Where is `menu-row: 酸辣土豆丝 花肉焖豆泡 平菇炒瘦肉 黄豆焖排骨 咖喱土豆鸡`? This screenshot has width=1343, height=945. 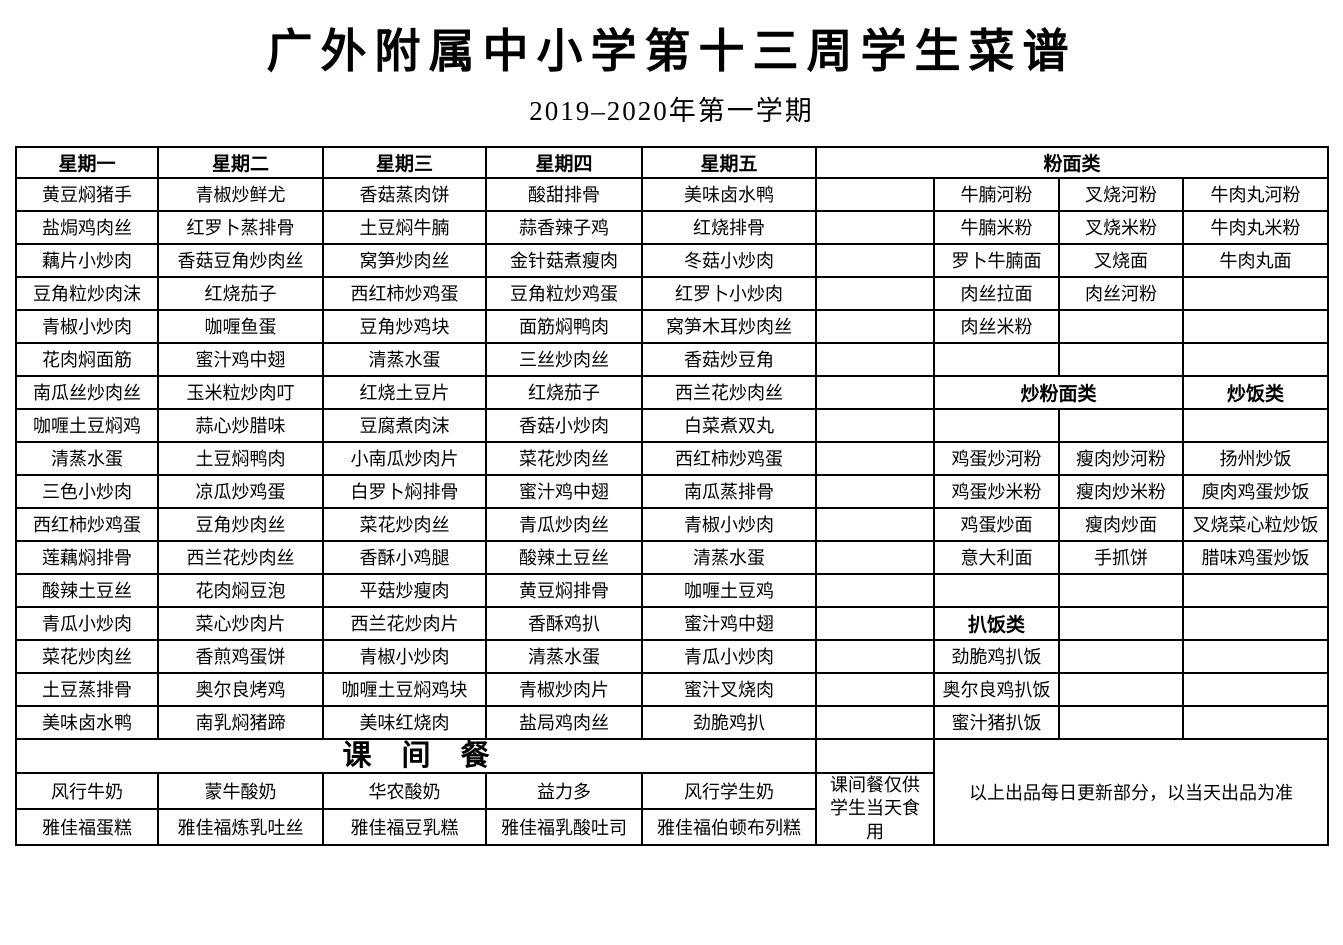 menu-row: 酸辣土豆丝 花肉焖豆泡 平菇炒瘦肉 黄豆焖排骨 咖喱土豆鸡 is located at coordinates (672, 590).